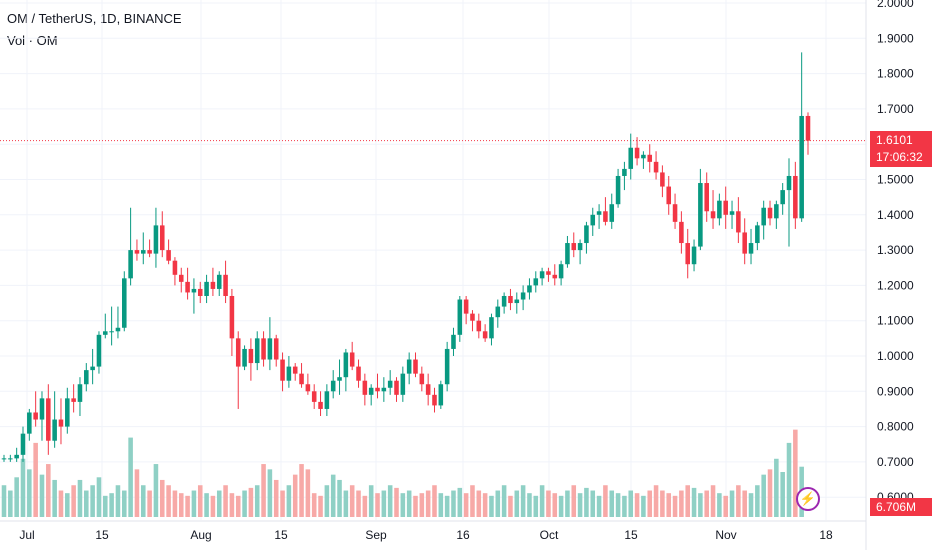 Image resolution: width=932 pixels, height=550 pixels. I want to click on x-tick-label: Sep, so click(376, 535).